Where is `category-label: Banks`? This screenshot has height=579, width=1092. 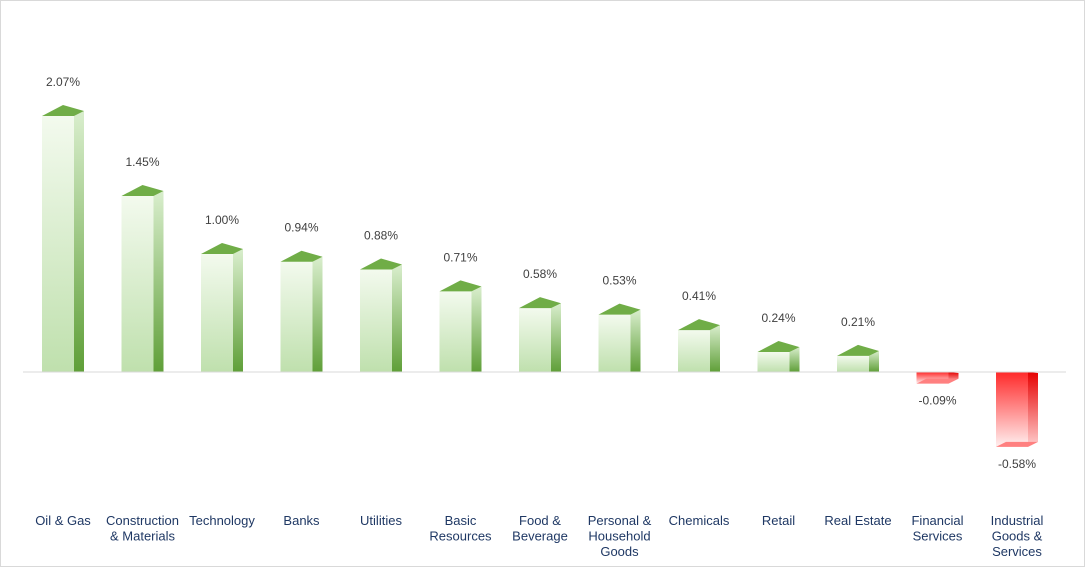 category-label: Banks is located at coordinates (301, 520).